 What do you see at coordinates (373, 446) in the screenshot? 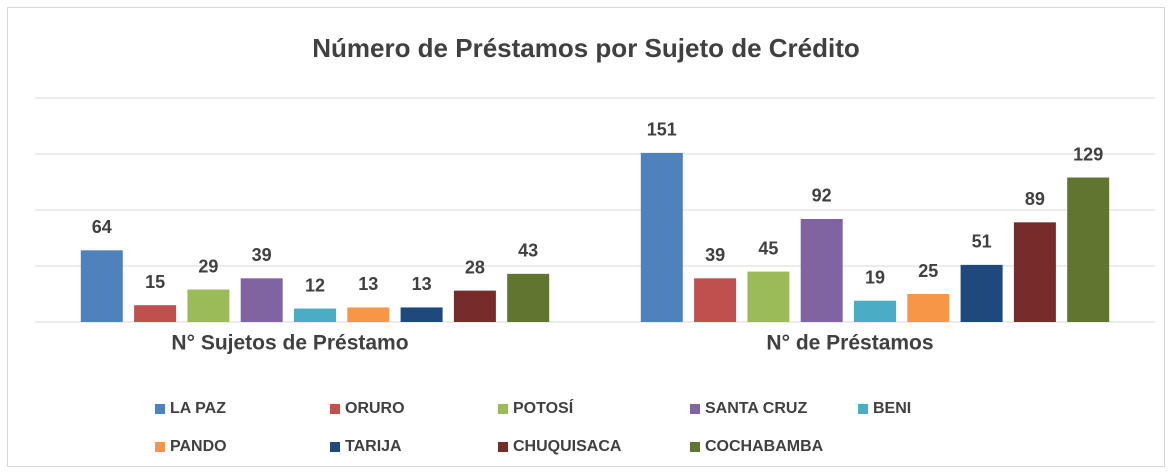
I see `legend-label: TARIJA` at bounding box center [373, 446].